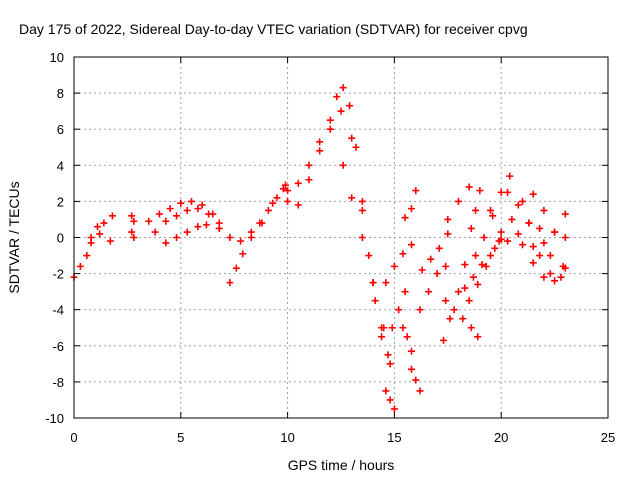 The image size is (640, 480). I want to click on series-sat-g, so click(187, 220).